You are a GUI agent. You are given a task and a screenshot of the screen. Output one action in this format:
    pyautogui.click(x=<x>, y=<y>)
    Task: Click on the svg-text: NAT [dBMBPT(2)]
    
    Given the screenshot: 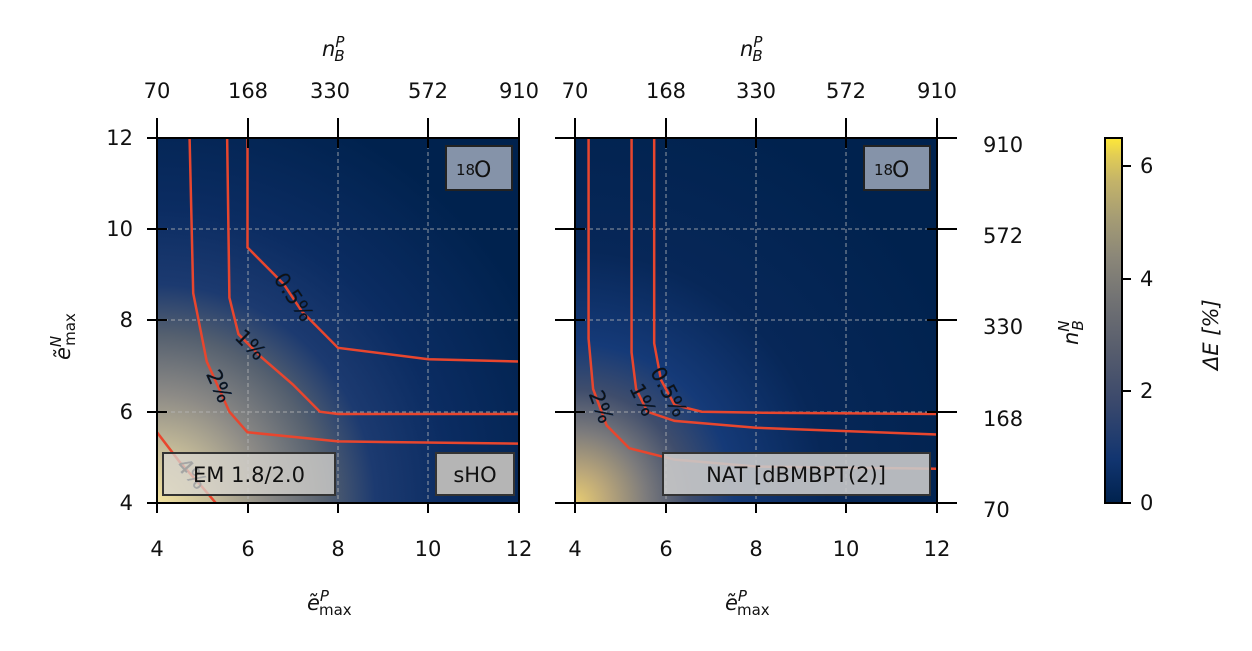 What is the action you would take?
    pyautogui.click(x=796, y=475)
    